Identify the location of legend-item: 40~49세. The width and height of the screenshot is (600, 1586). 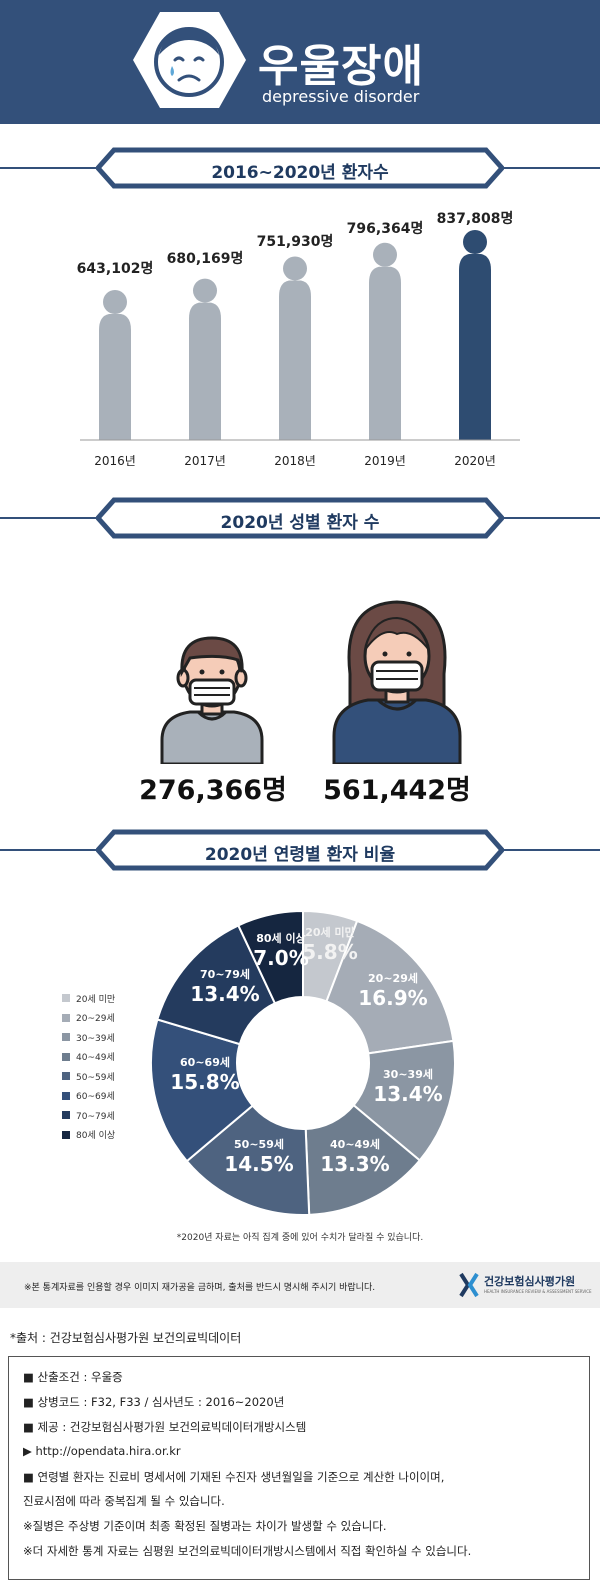
(88, 1057).